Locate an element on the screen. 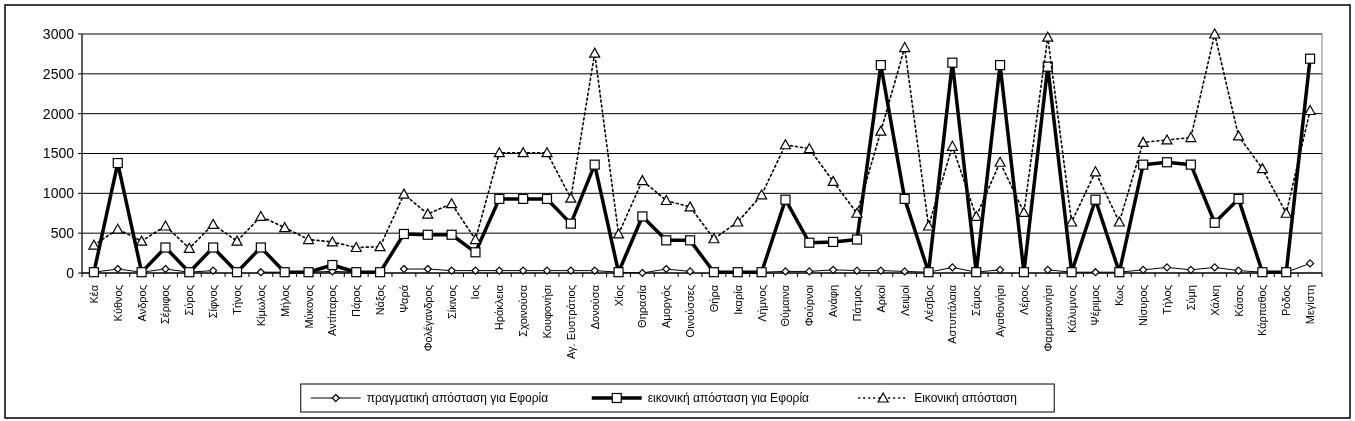 This screenshot has height=421, width=1355. x-tick-label: Μύκονος is located at coordinates (308, 307).